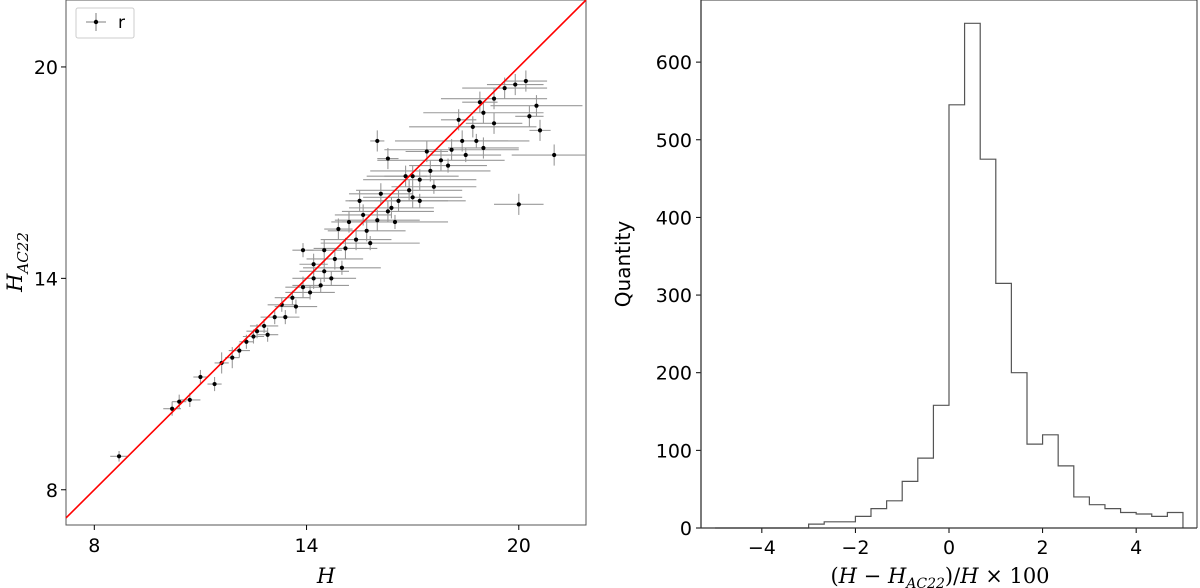 The image size is (1200, 588). I want to click on x-tick-label: 0, so click(949, 548).